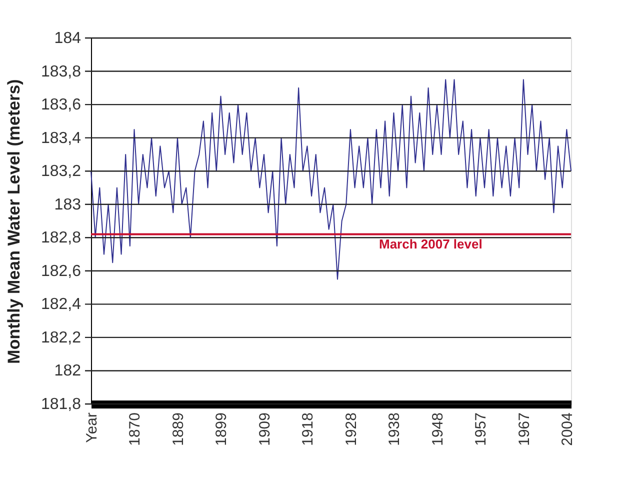 The height and width of the screenshot is (477, 637). I want to click on x-tick-label: 2004, so click(567, 429).